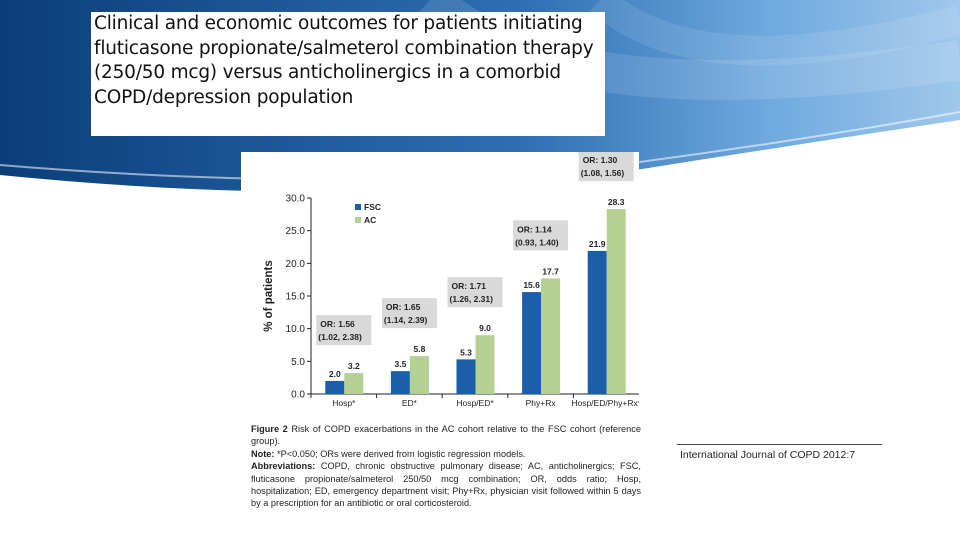 The height and width of the screenshot is (540, 960). What do you see at coordinates (779, 444) in the screenshot?
I see `journal-divider` at bounding box center [779, 444].